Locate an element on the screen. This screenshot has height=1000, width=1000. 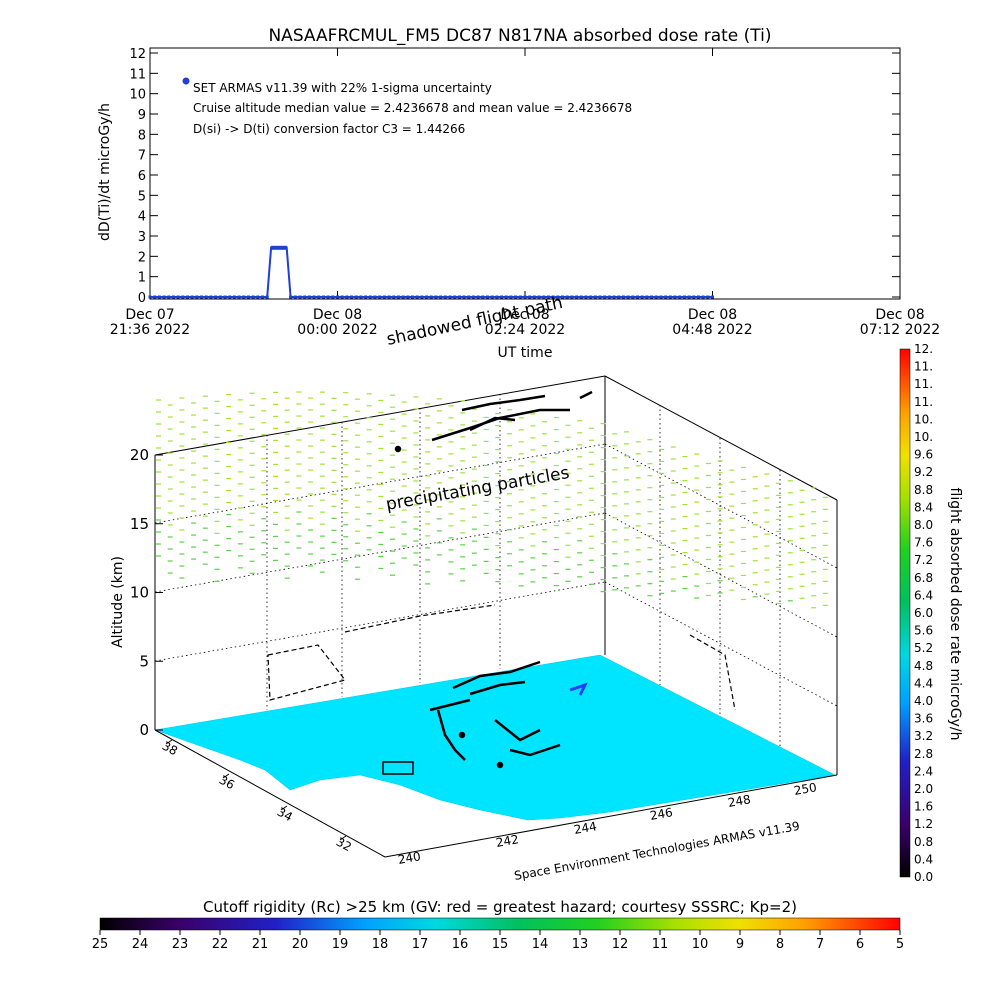
dose-tick-label: 2.8 is located at coordinates (923, 754).